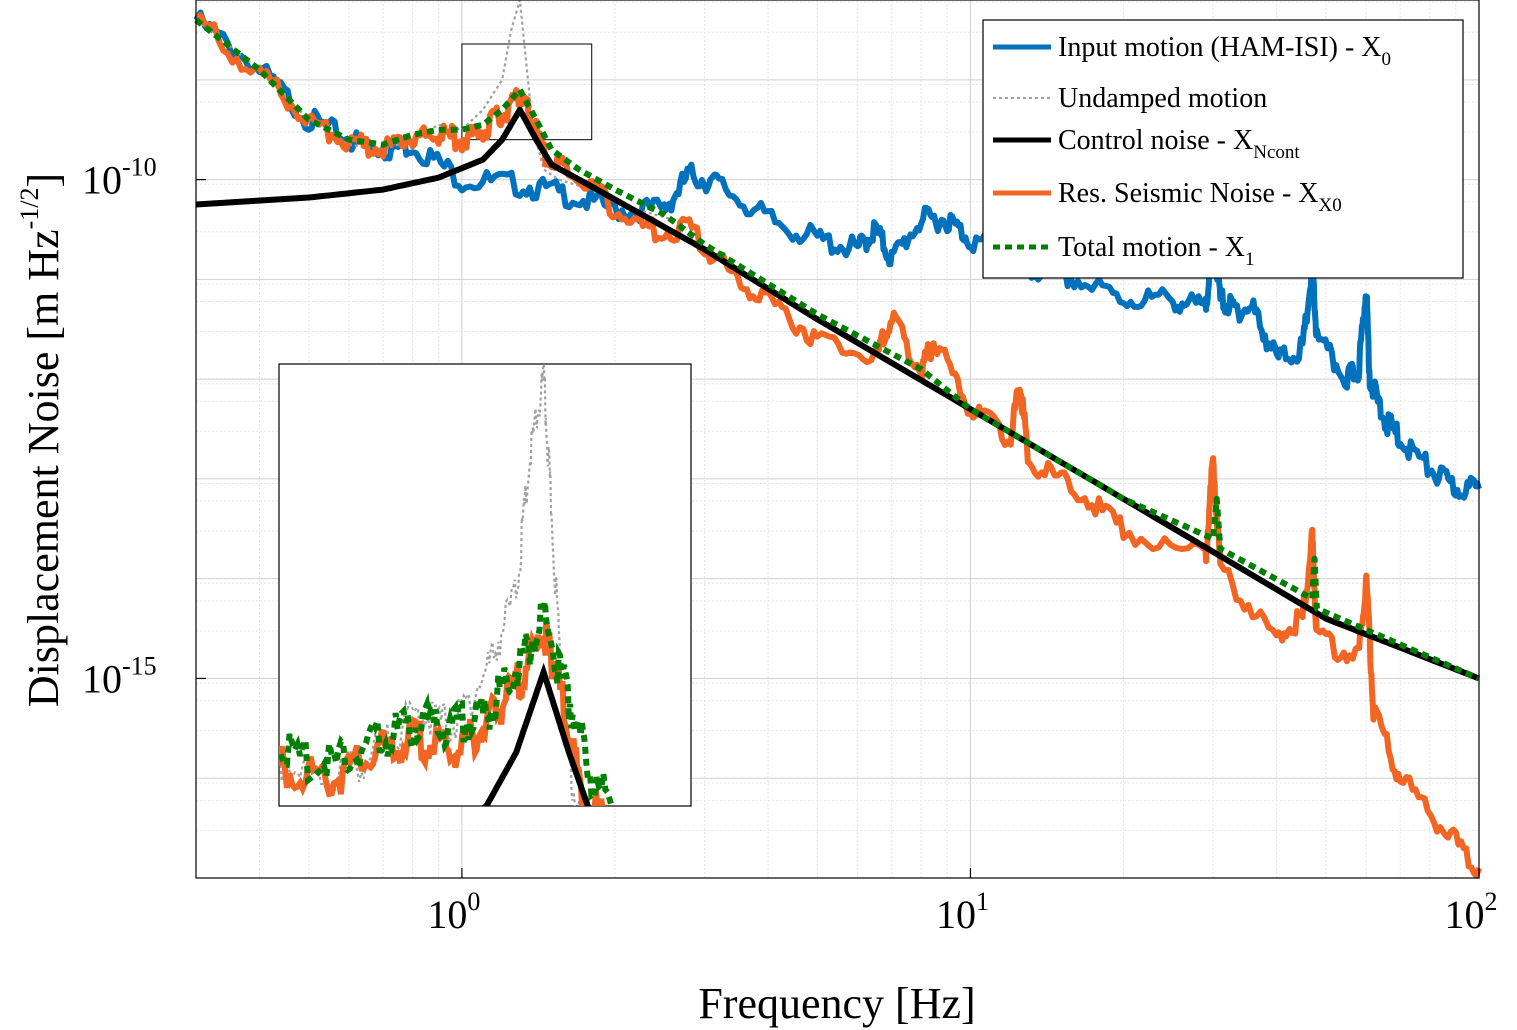 The image size is (1517, 1030). I want to click on x-axis-title: Frequency [Hz], so click(836, 1003).